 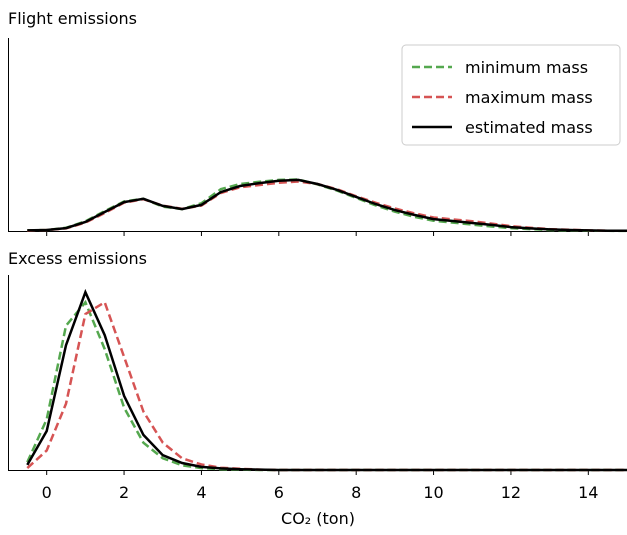 What do you see at coordinates (526, 67) in the screenshot?
I see `legend-label: minimum mass` at bounding box center [526, 67].